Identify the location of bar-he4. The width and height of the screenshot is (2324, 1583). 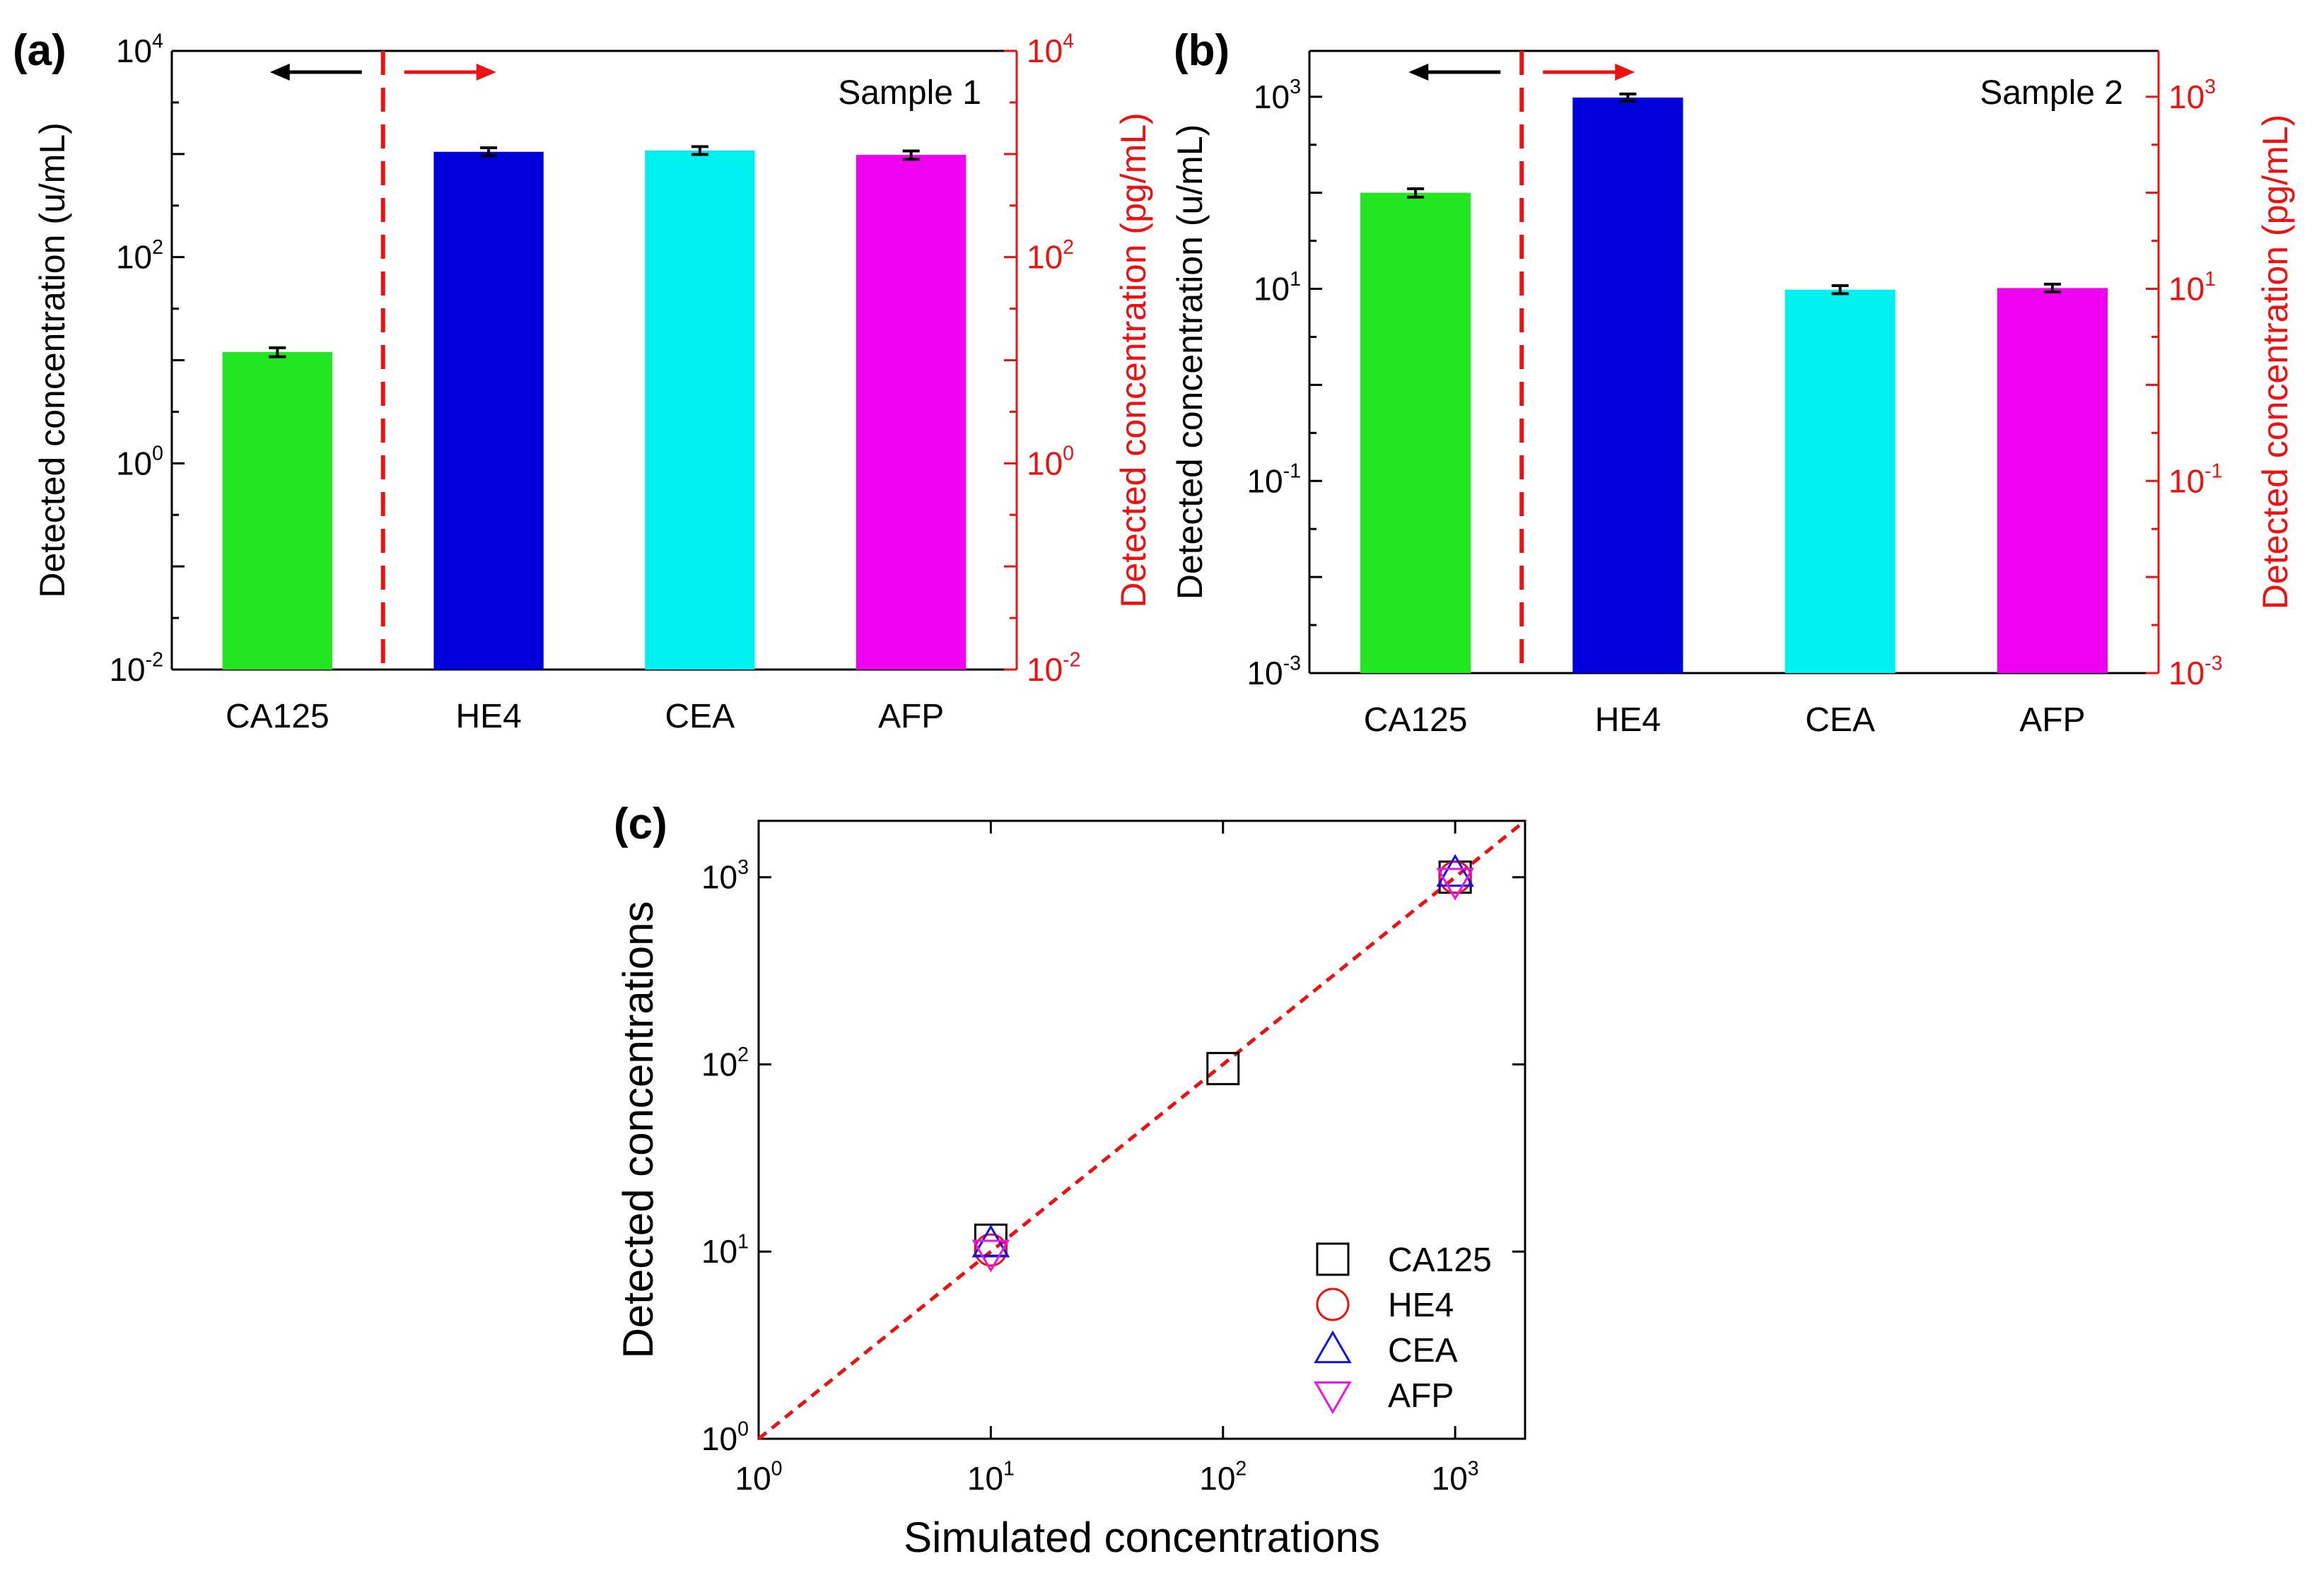
(489, 410).